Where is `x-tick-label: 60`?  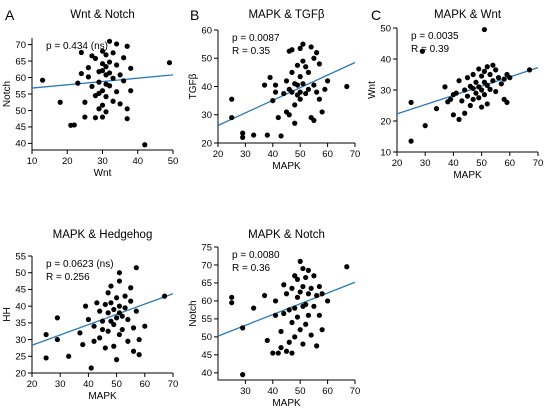 x-tick-label: 60 is located at coordinates (327, 391).